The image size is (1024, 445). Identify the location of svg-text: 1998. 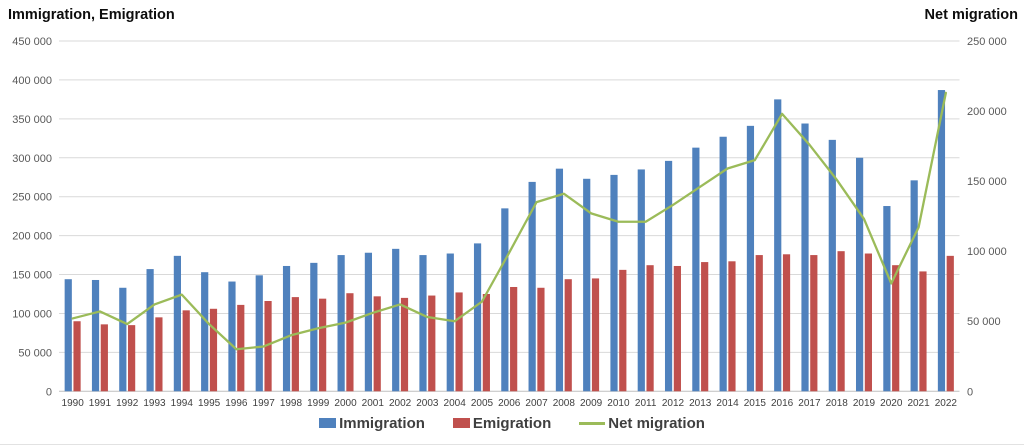
(291, 403).